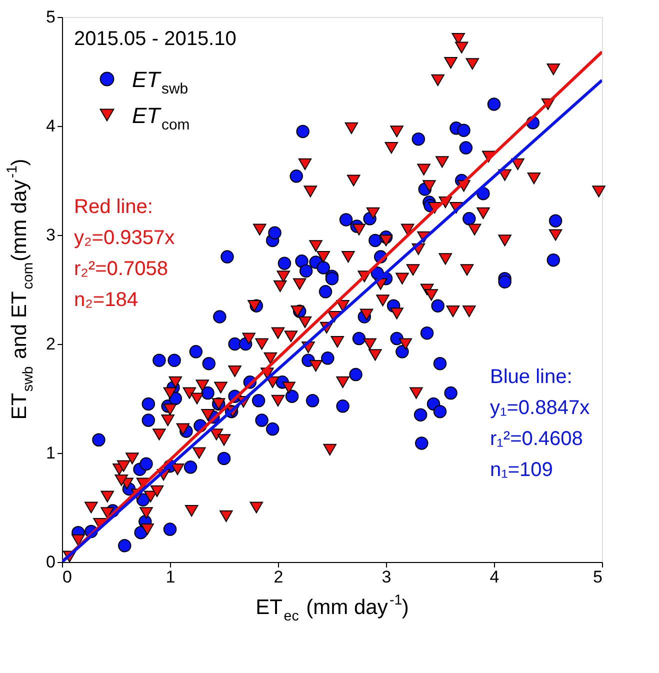  I want to click on x-tick-label: 5, so click(597, 577).